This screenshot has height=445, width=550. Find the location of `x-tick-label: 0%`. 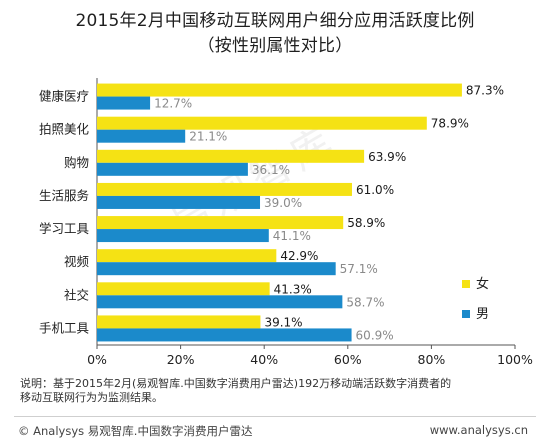

x-tick-label: 0% is located at coordinates (97, 359).